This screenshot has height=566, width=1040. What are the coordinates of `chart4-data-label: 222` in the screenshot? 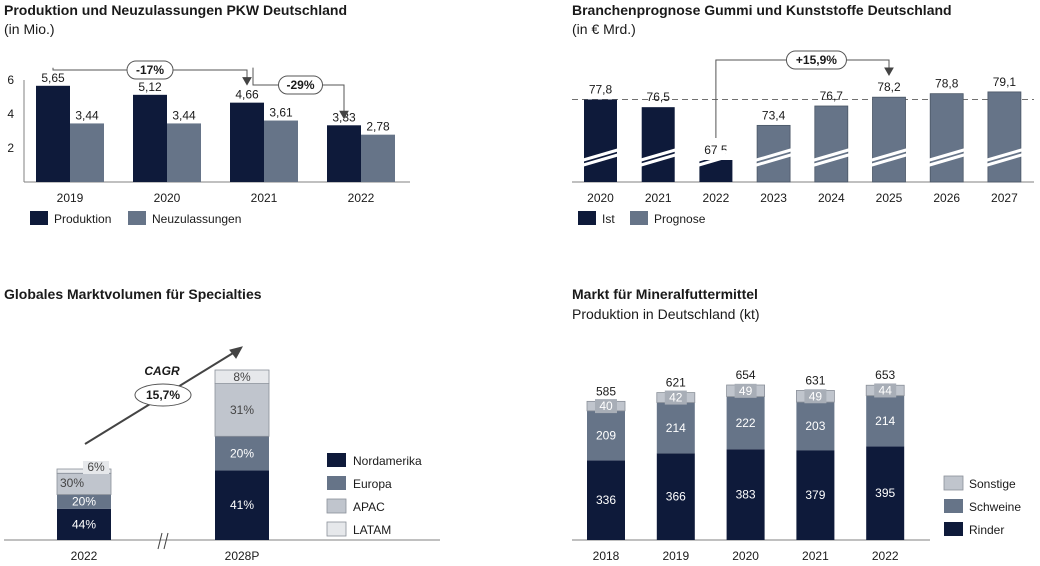 It's located at (746, 423).